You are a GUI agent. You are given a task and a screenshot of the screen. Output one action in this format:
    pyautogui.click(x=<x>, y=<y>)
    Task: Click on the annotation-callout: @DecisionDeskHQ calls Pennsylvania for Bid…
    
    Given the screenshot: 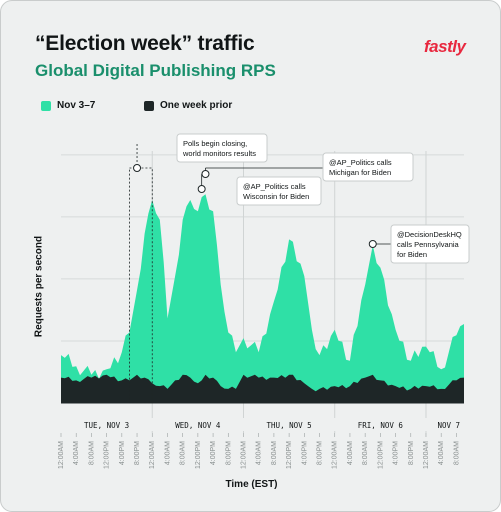 What is the action you would take?
    pyautogui.click(x=419, y=244)
    